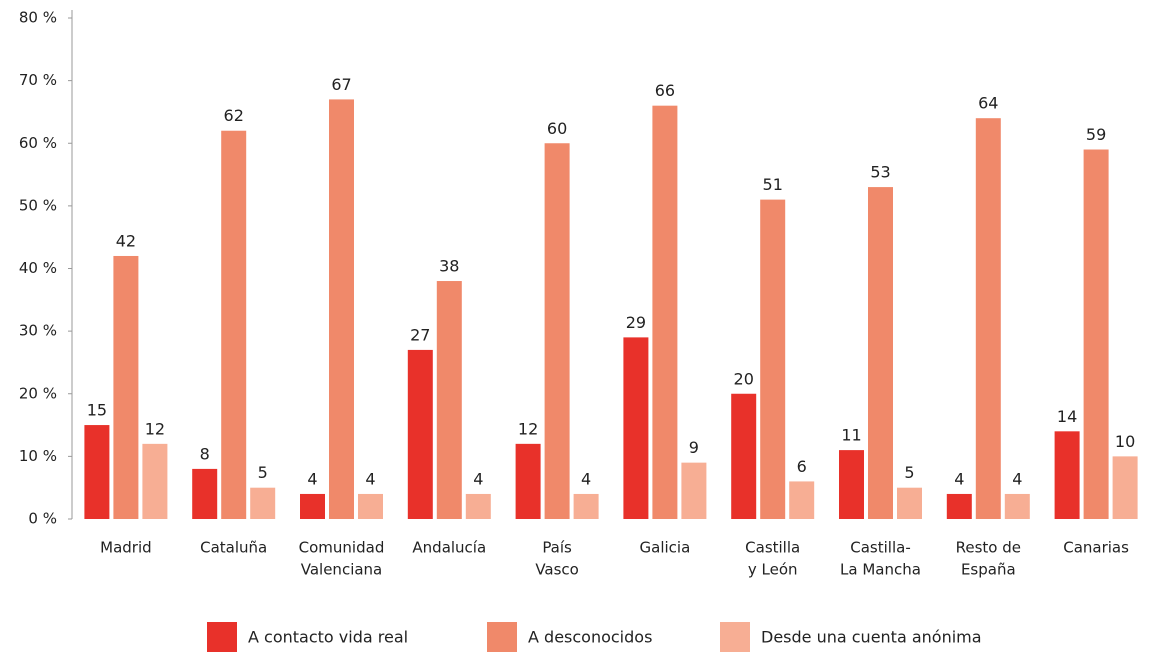 The image size is (1154, 654). Describe the element at coordinates (233, 548) in the screenshot. I see `x-tick-label: Cataluña` at that location.